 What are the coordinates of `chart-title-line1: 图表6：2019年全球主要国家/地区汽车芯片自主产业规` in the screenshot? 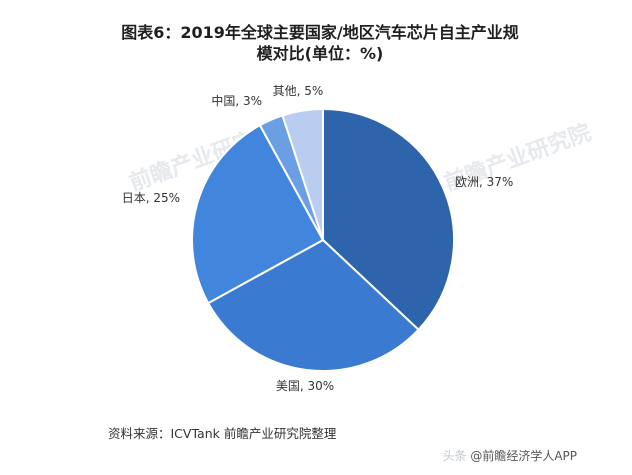 It's located at (320, 32).